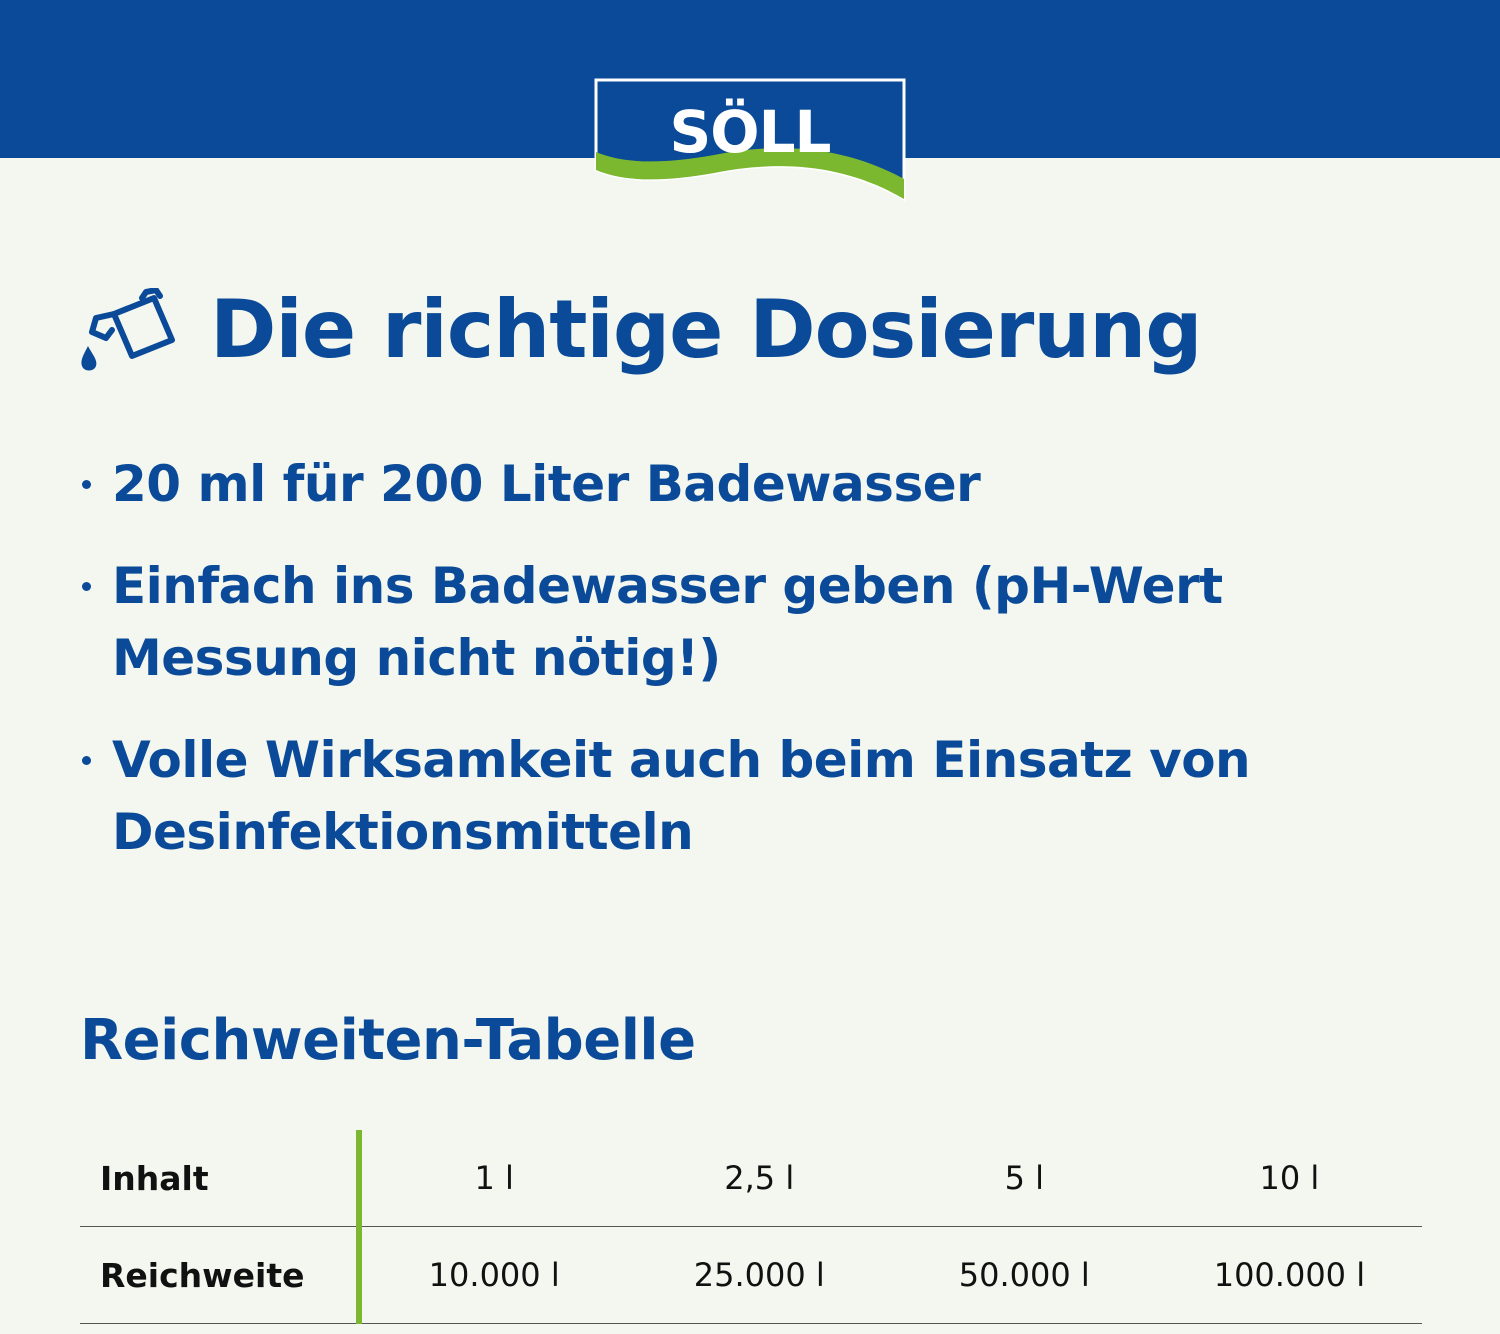 The image size is (1500, 1334). Describe the element at coordinates (759, 1178) in the screenshot. I see `table-cell: 2,5 l` at that location.